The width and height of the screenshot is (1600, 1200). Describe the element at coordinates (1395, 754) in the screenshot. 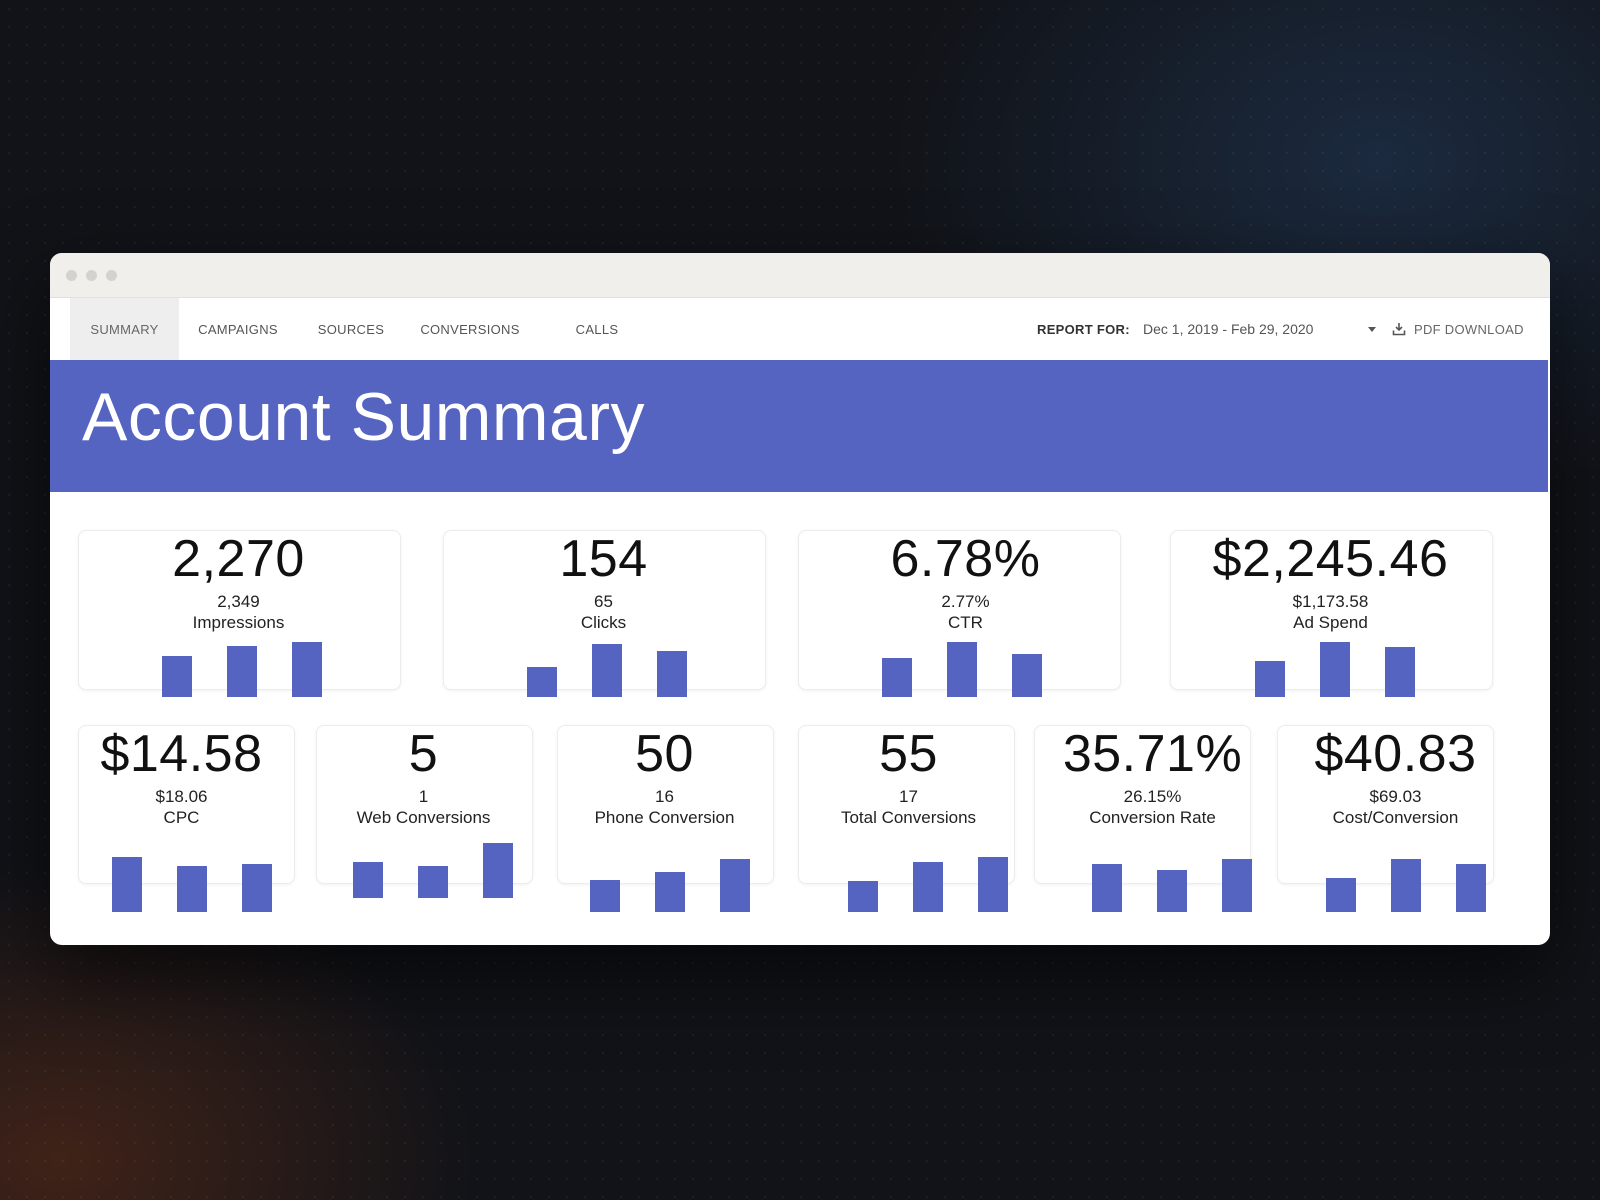

I see `metric-value: $40.83` at that location.